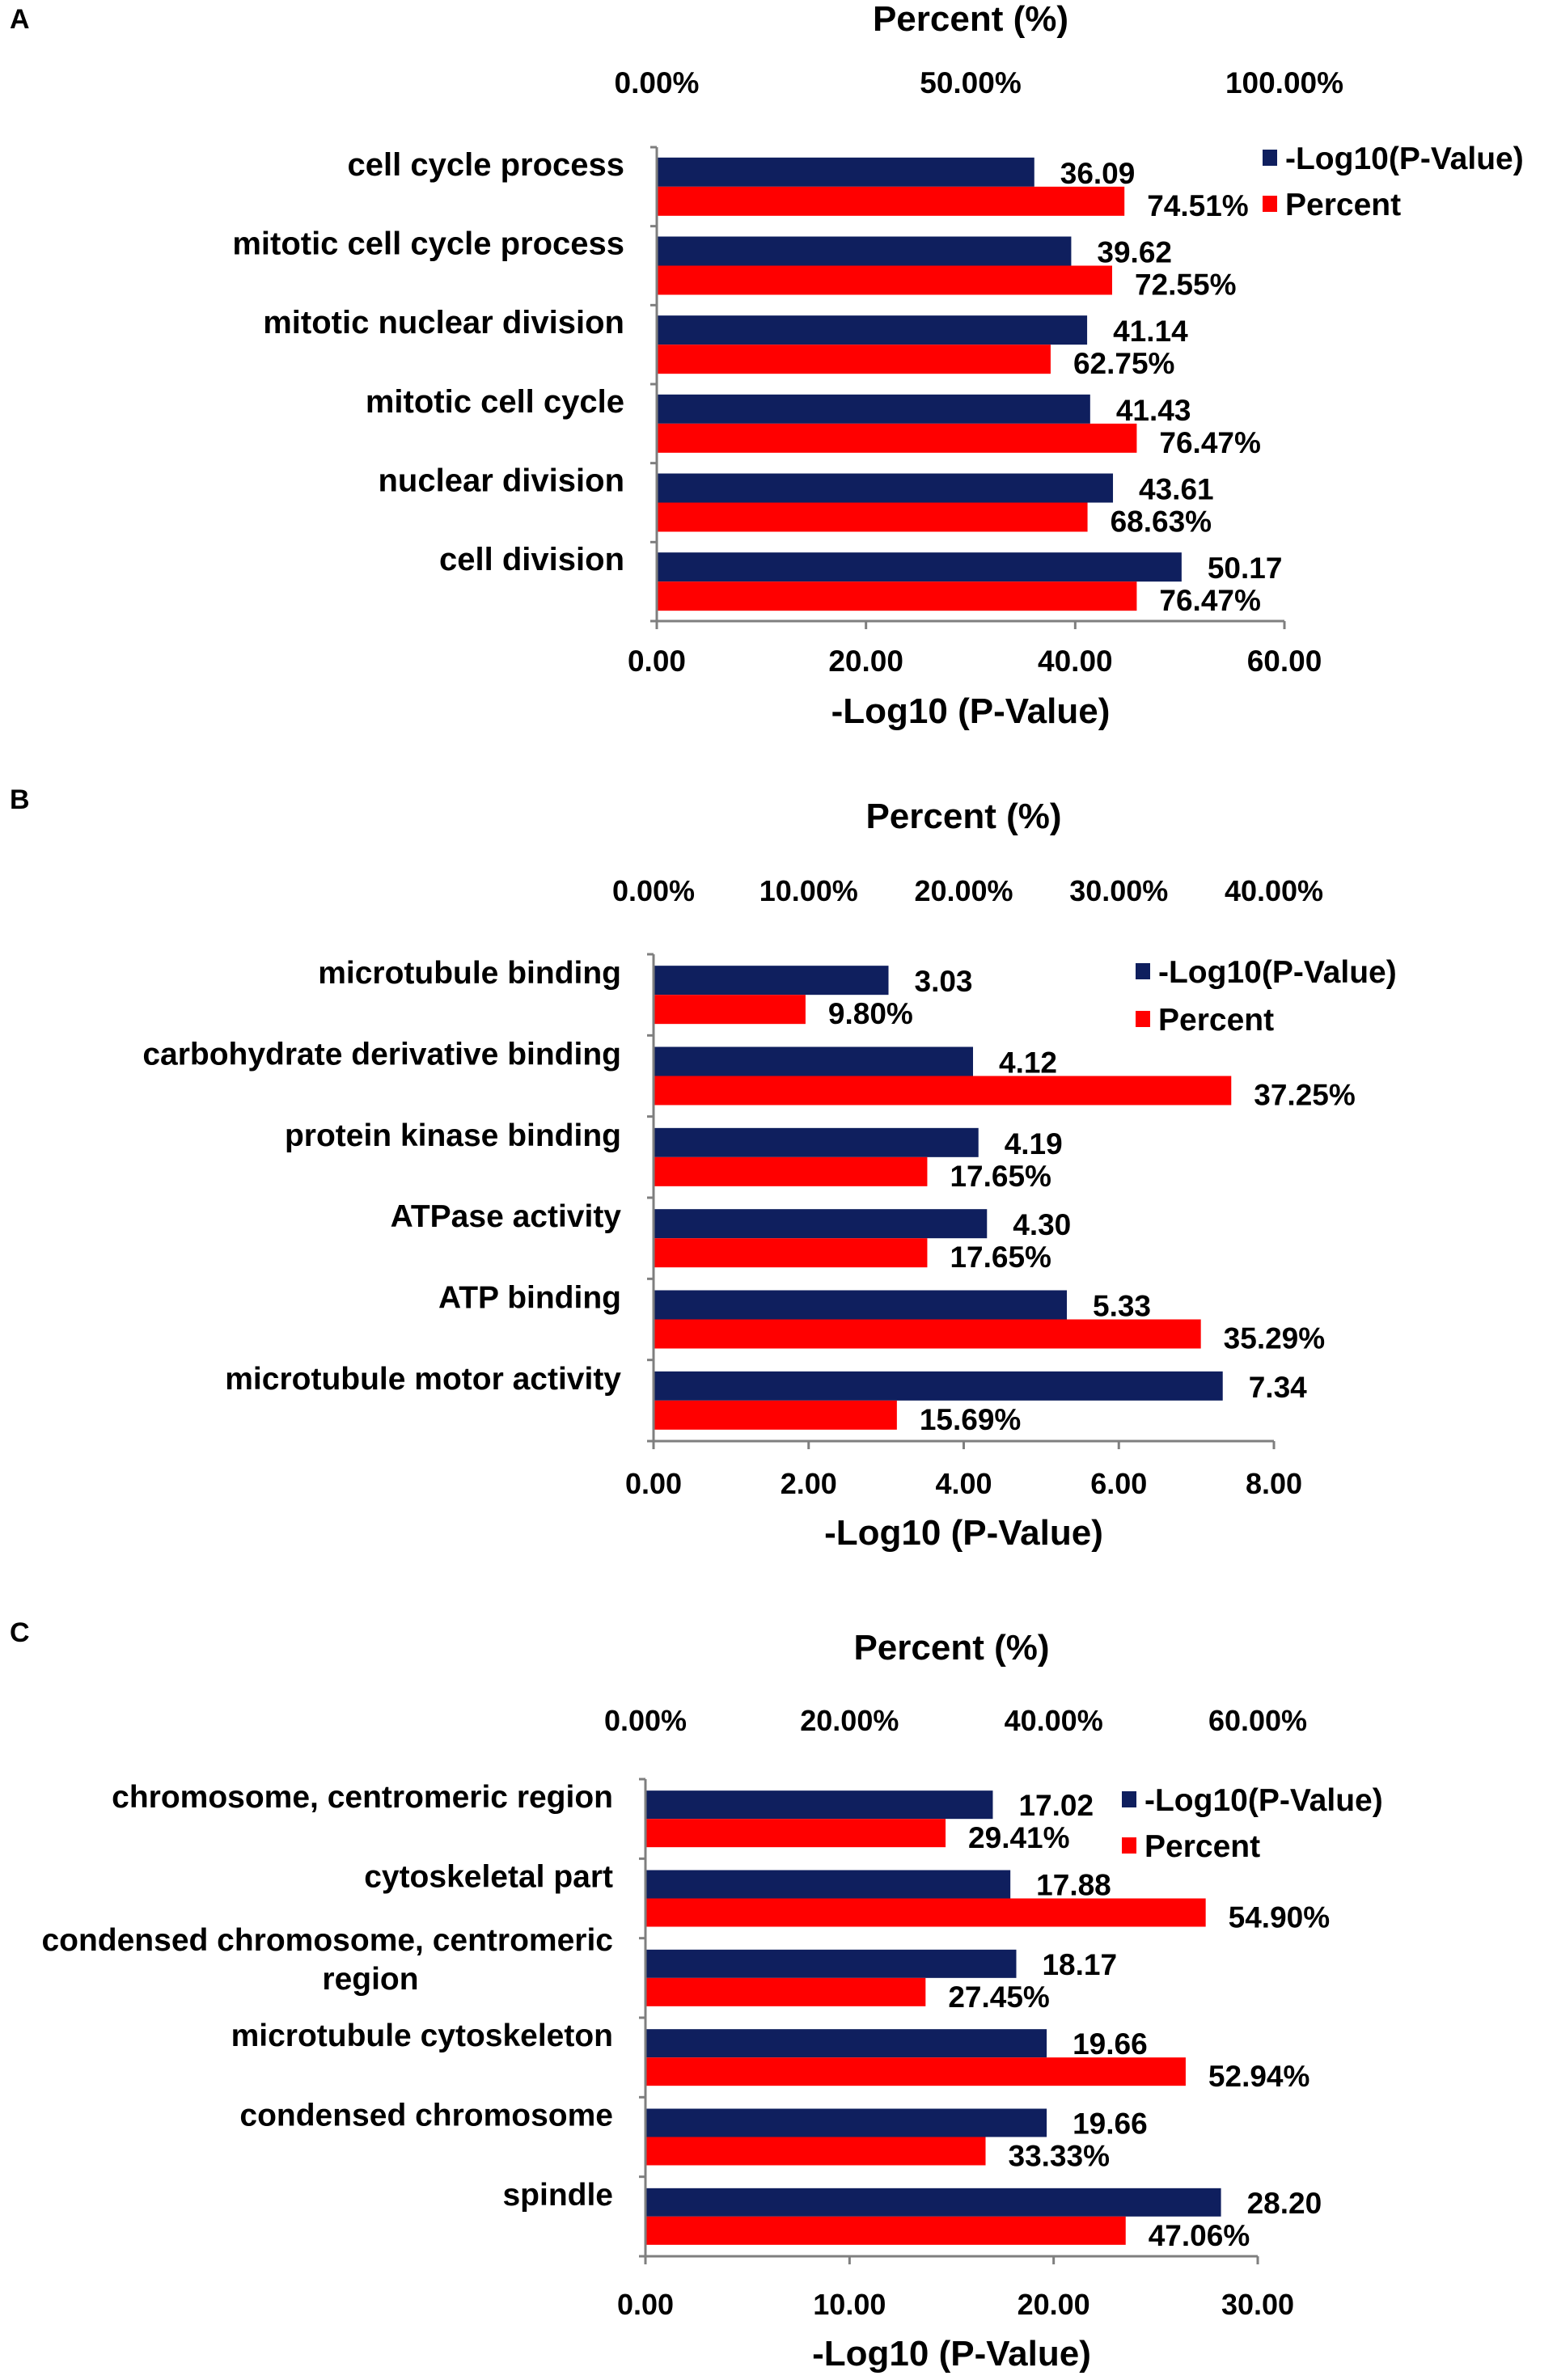  What do you see at coordinates (1150, 331) in the screenshot?
I see `pvalue-data-label: 41.14` at bounding box center [1150, 331].